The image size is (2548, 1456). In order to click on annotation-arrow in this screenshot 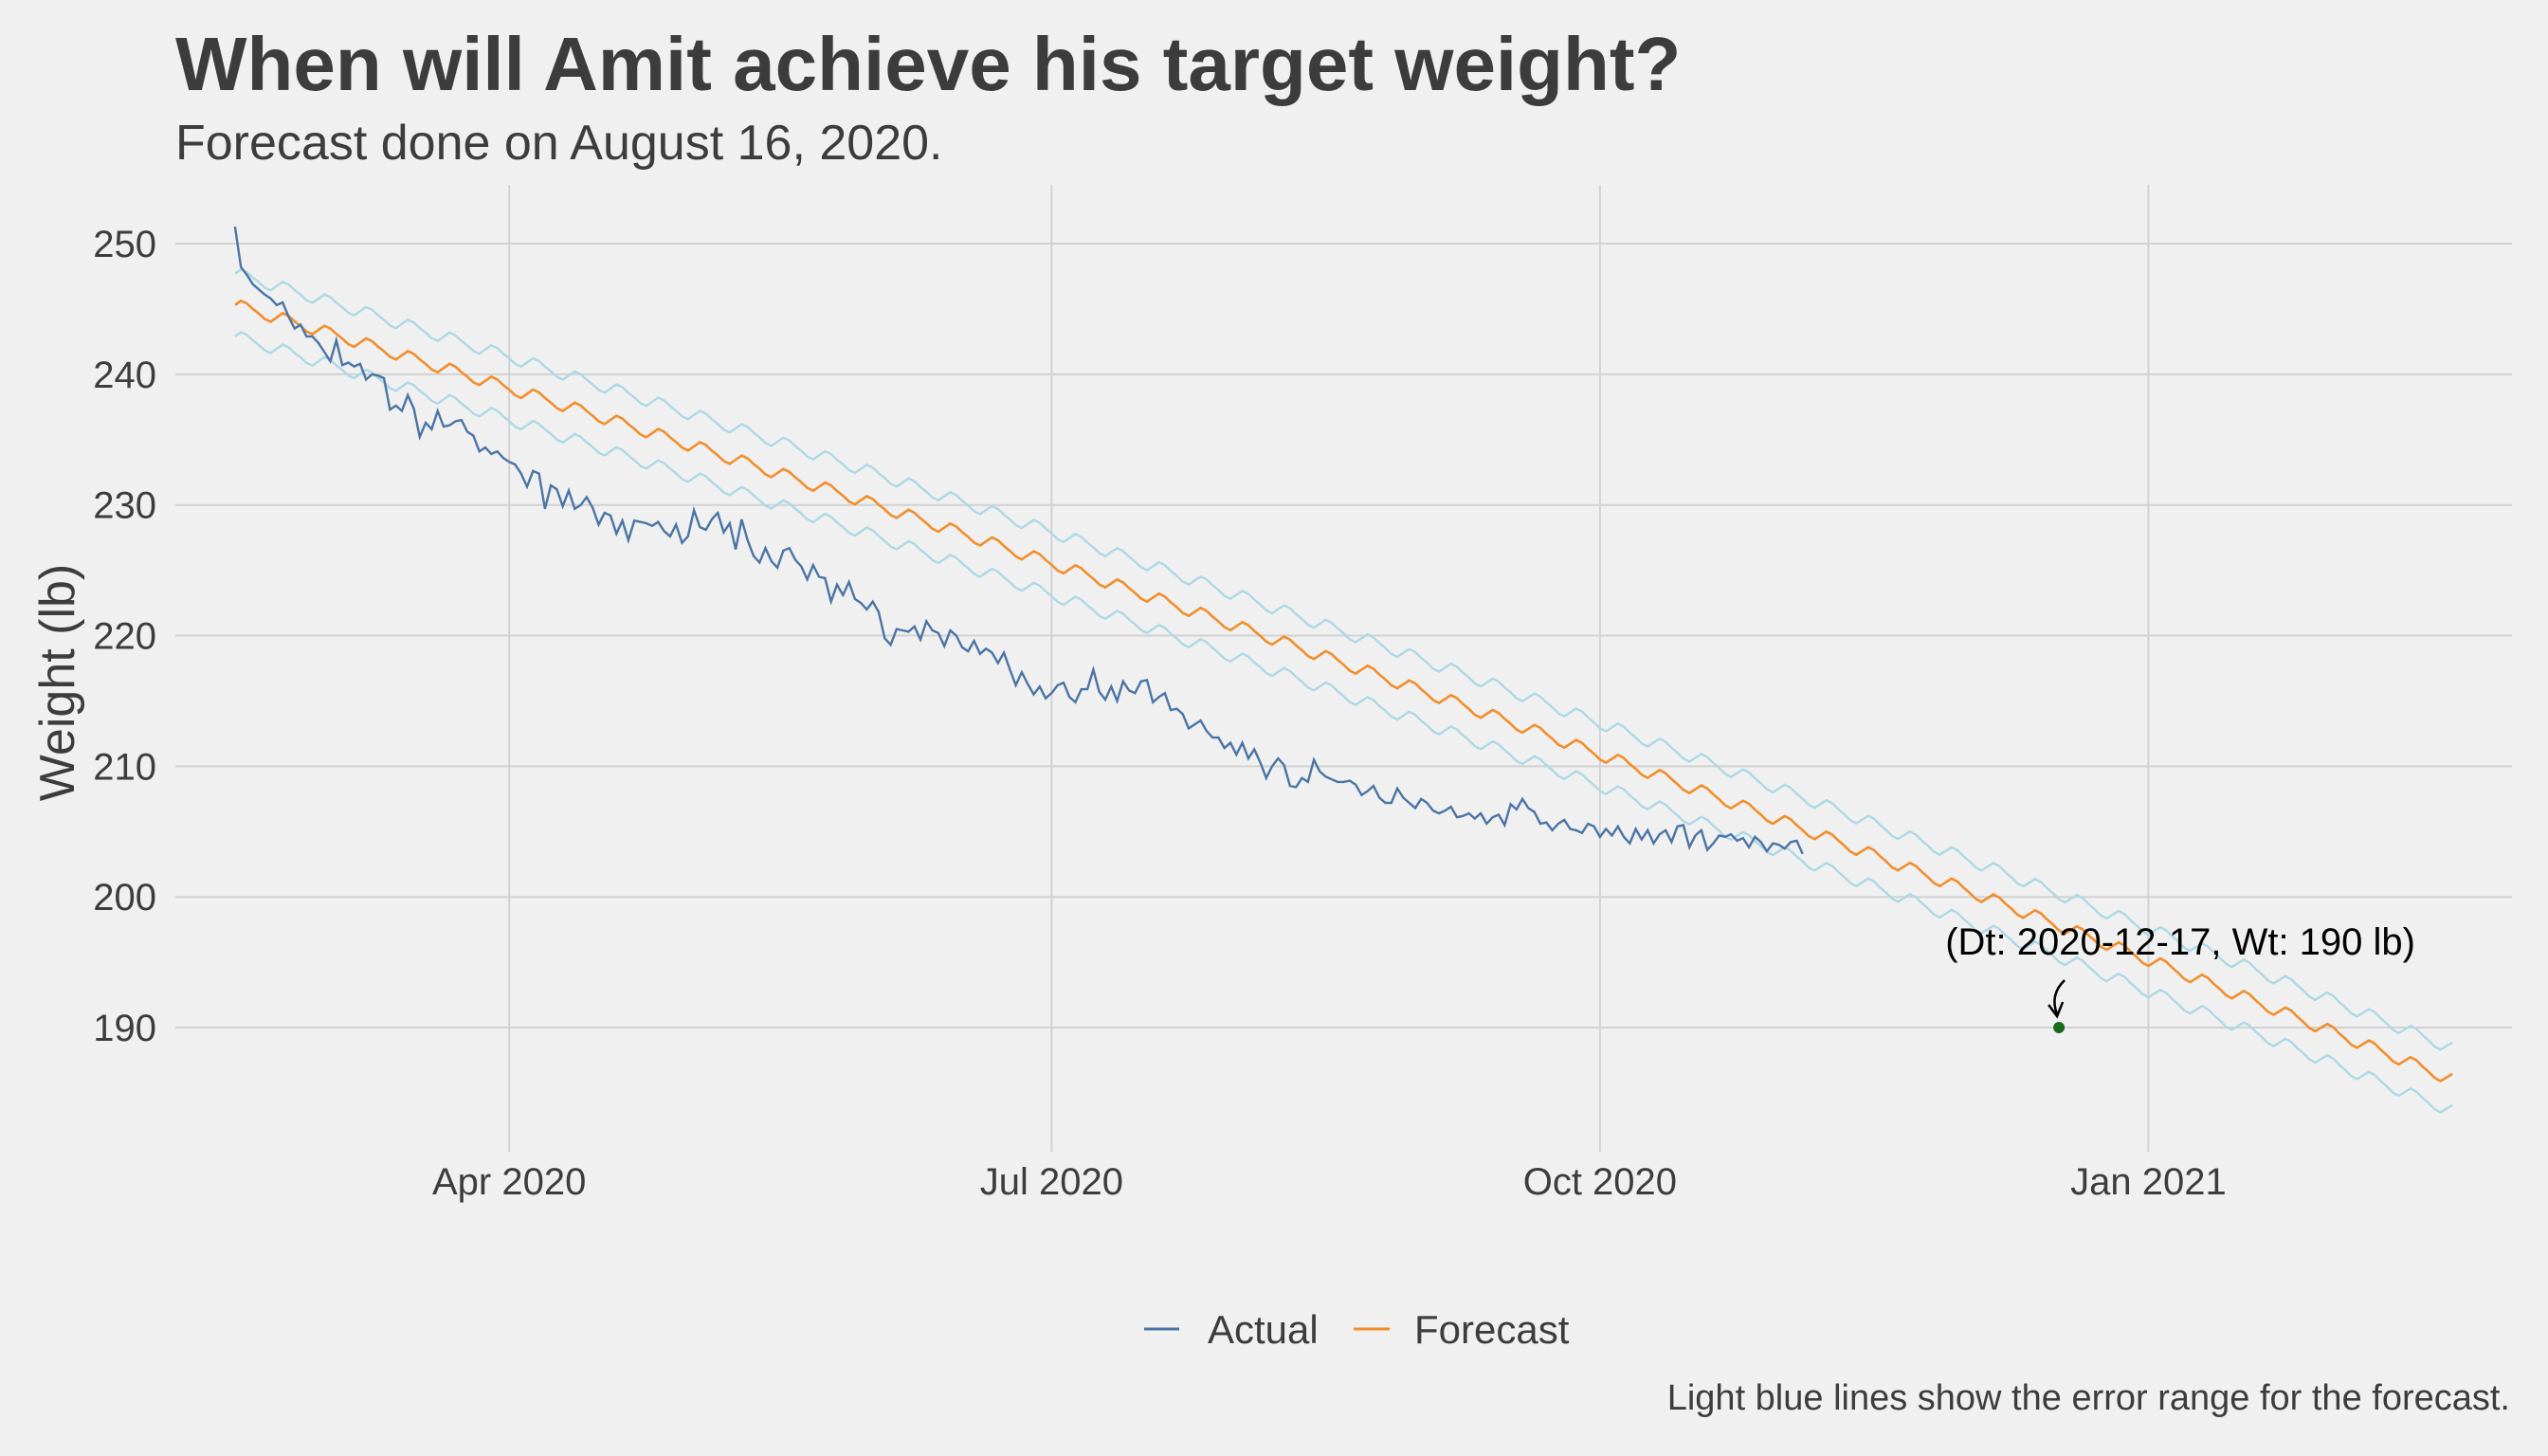, I will do `click(2059, 997)`.